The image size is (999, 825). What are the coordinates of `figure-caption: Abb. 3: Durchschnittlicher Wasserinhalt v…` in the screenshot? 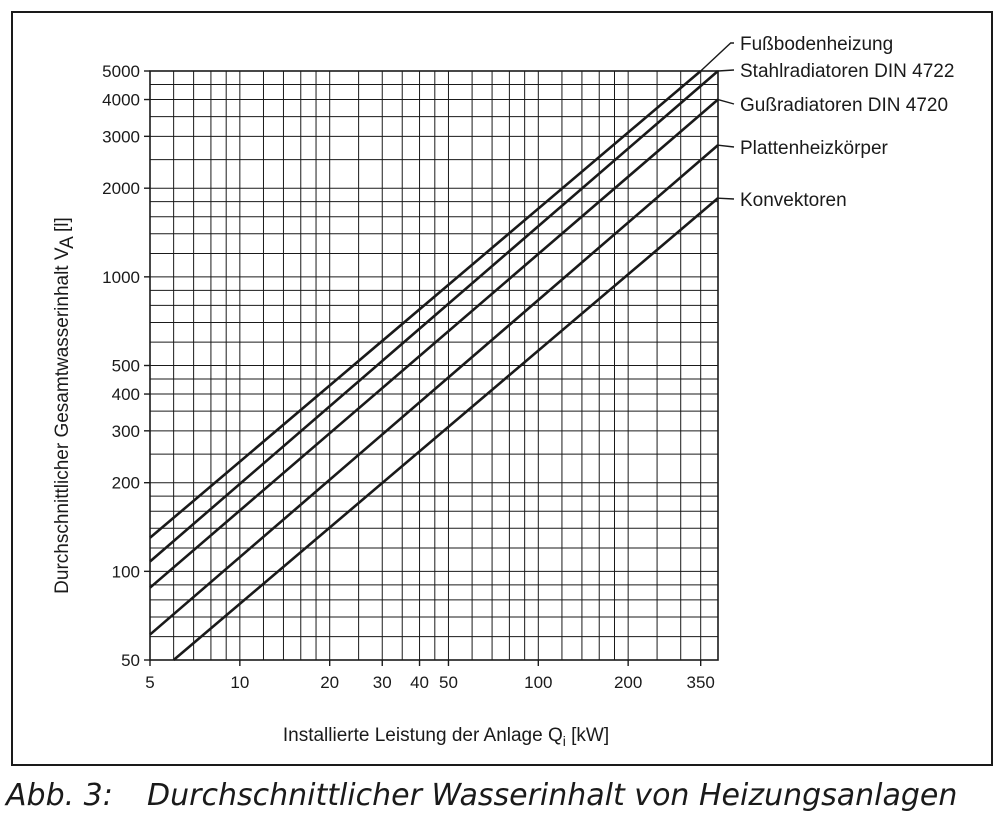 It's located at (481, 795).